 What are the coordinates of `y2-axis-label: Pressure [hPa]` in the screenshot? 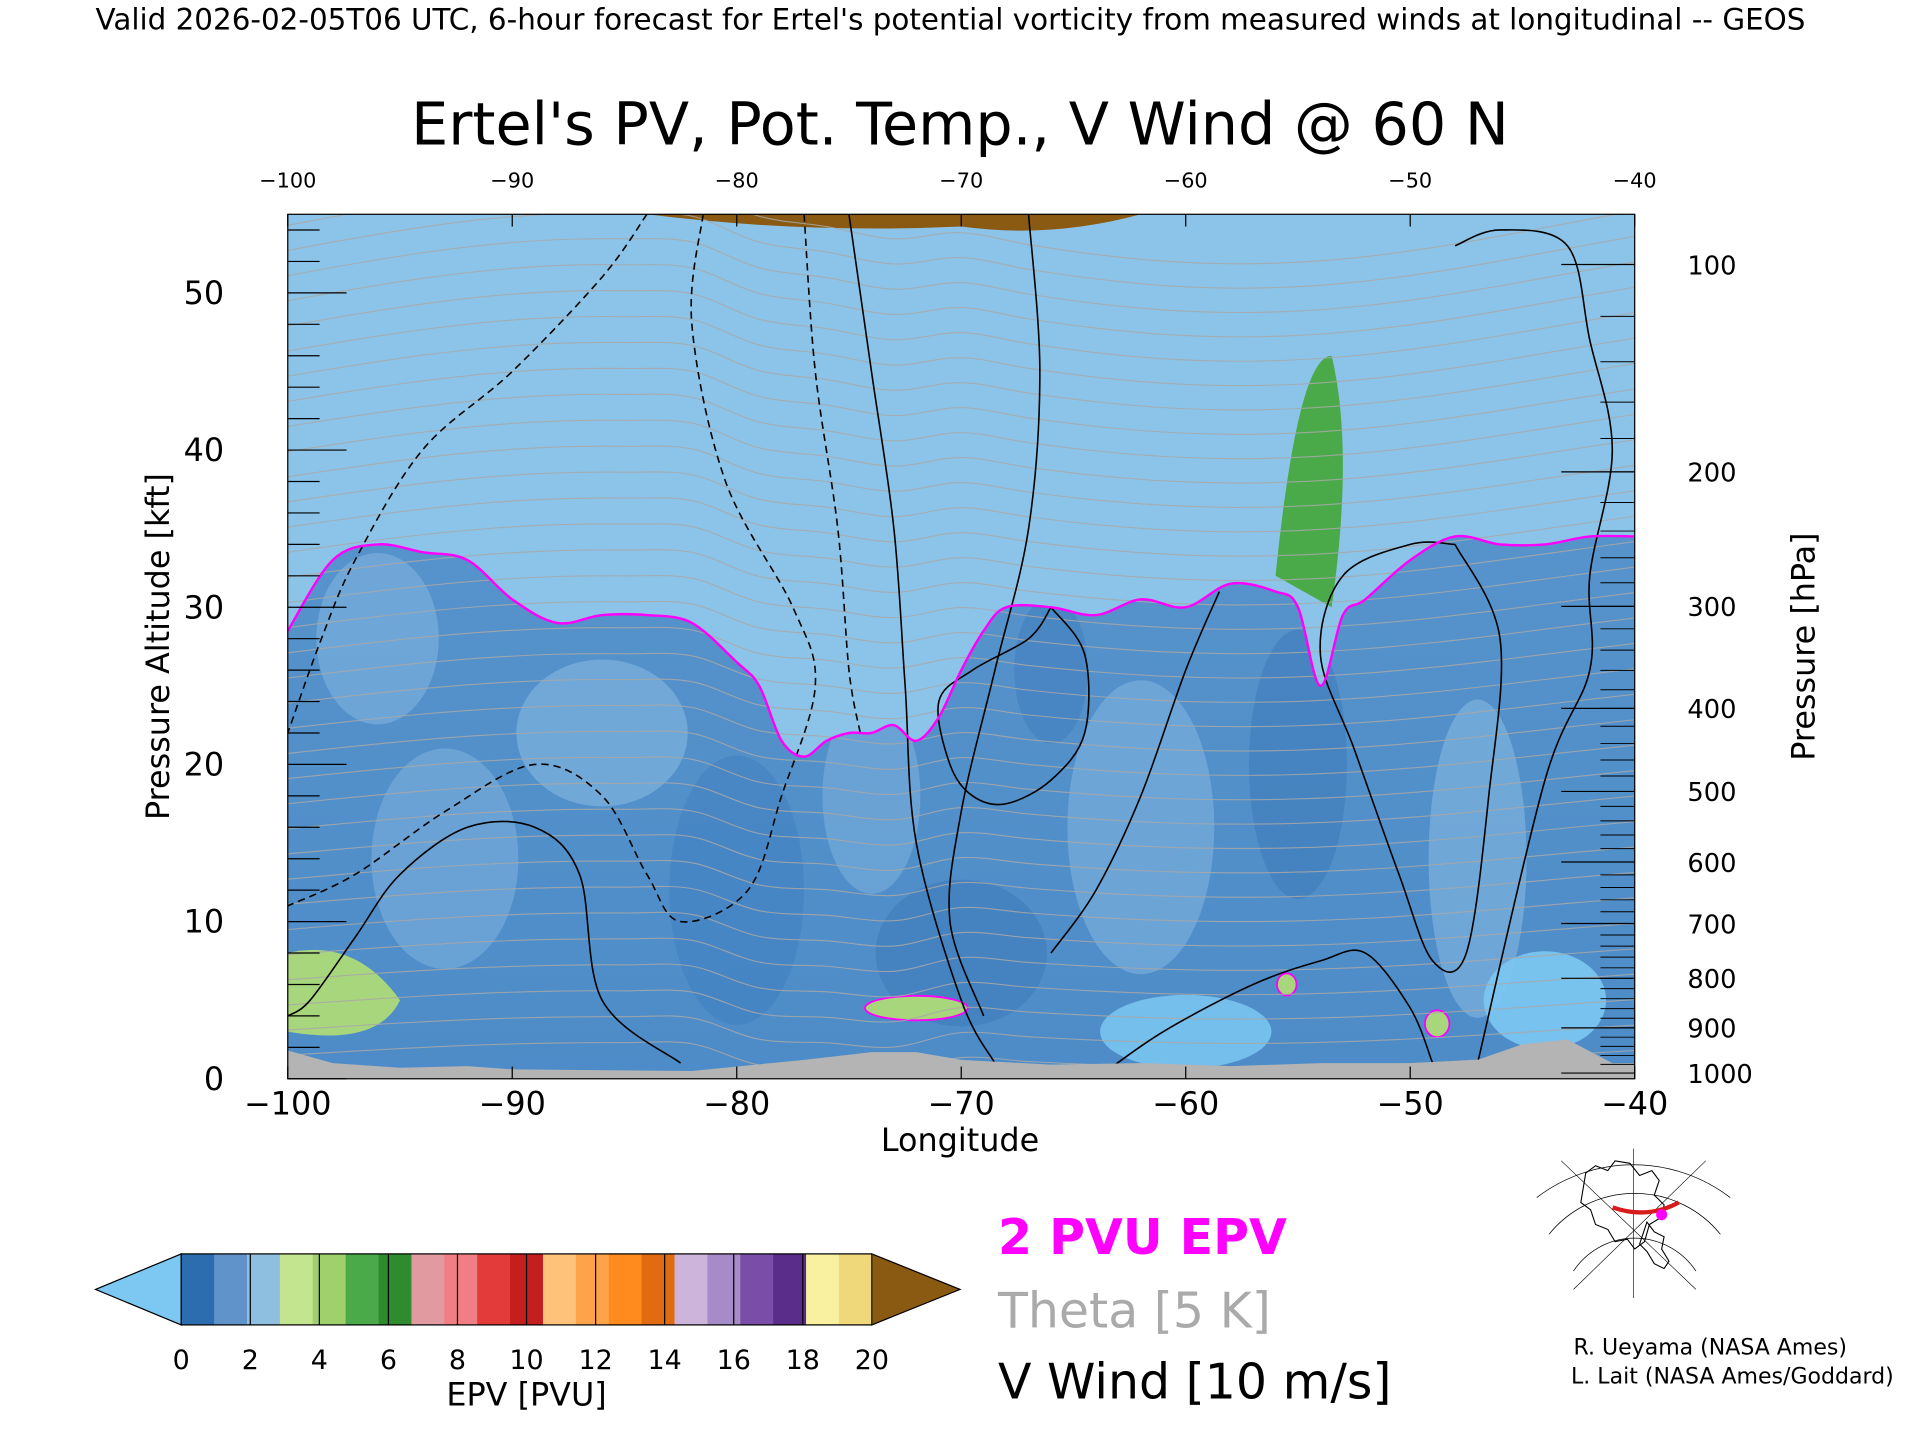 It's located at (1804, 646).